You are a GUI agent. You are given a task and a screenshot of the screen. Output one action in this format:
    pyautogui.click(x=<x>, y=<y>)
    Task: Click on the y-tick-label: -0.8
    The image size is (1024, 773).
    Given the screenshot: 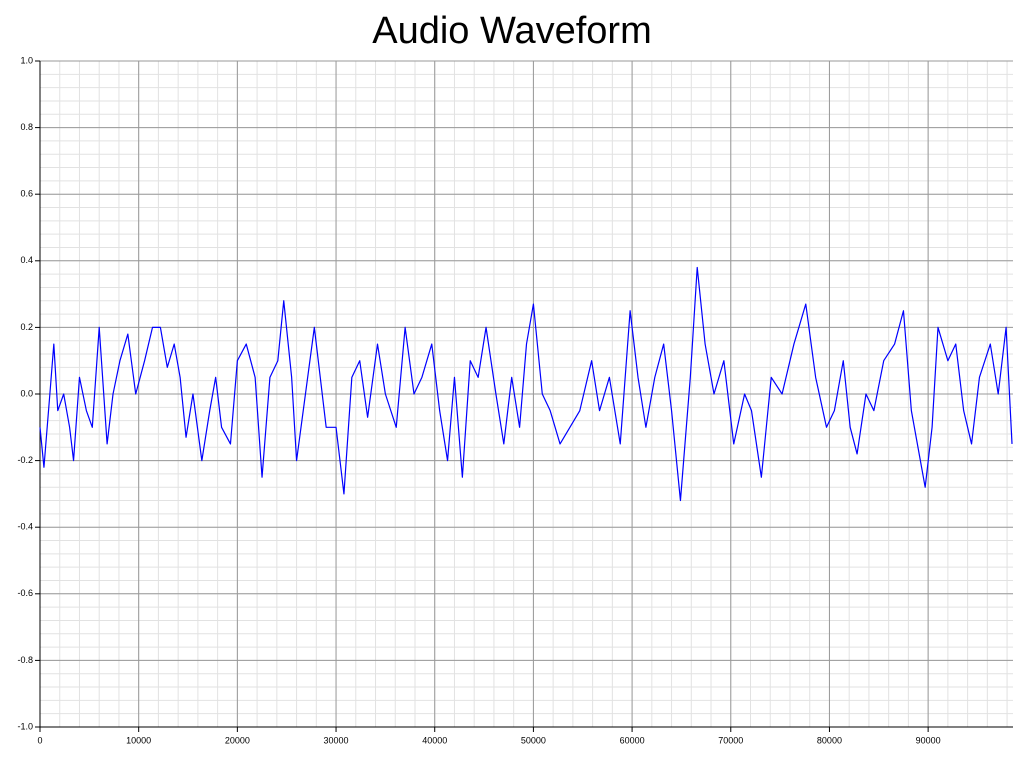 What is the action you would take?
    pyautogui.click(x=25, y=660)
    